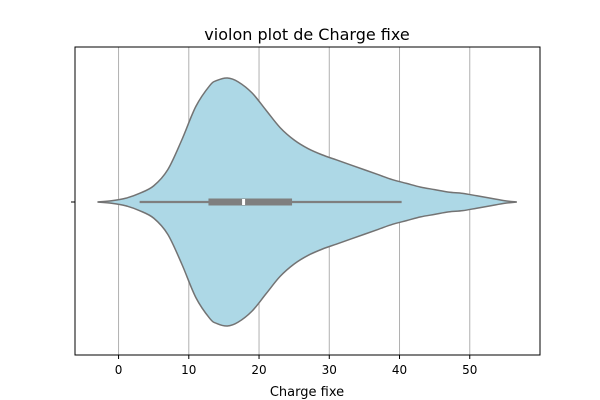 This screenshot has height=400, width=600. What do you see at coordinates (250, 202) in the screenshot?
I see `iqr-box` at bounding box center [250, 202].